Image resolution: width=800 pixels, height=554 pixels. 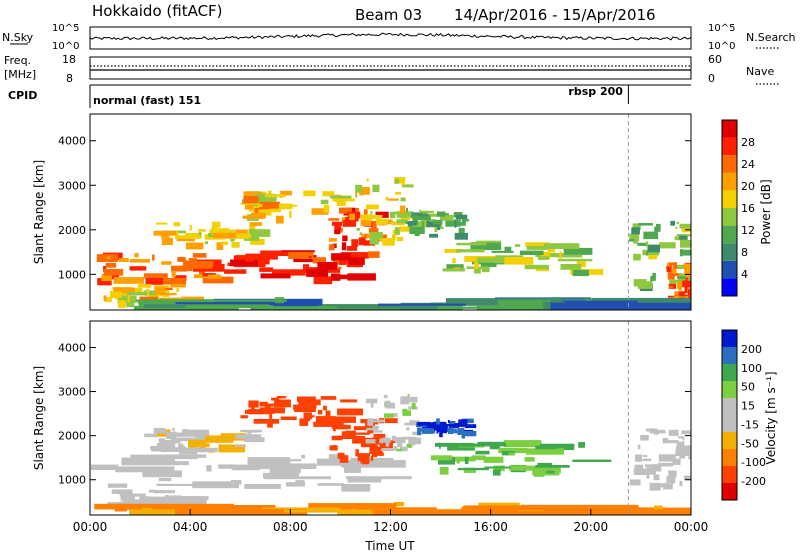 I want to click on xlabel: Time UT, so click(x=389, y=546).